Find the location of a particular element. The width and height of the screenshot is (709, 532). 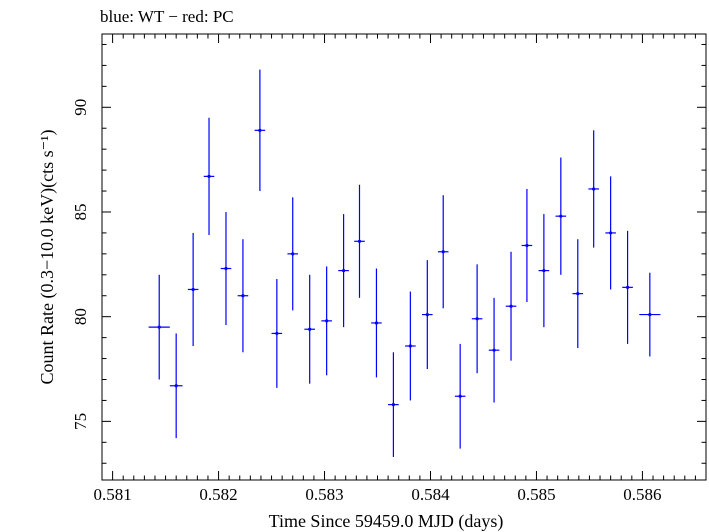

x-tick-label: 0.585 is located at coordinates (536, 494).